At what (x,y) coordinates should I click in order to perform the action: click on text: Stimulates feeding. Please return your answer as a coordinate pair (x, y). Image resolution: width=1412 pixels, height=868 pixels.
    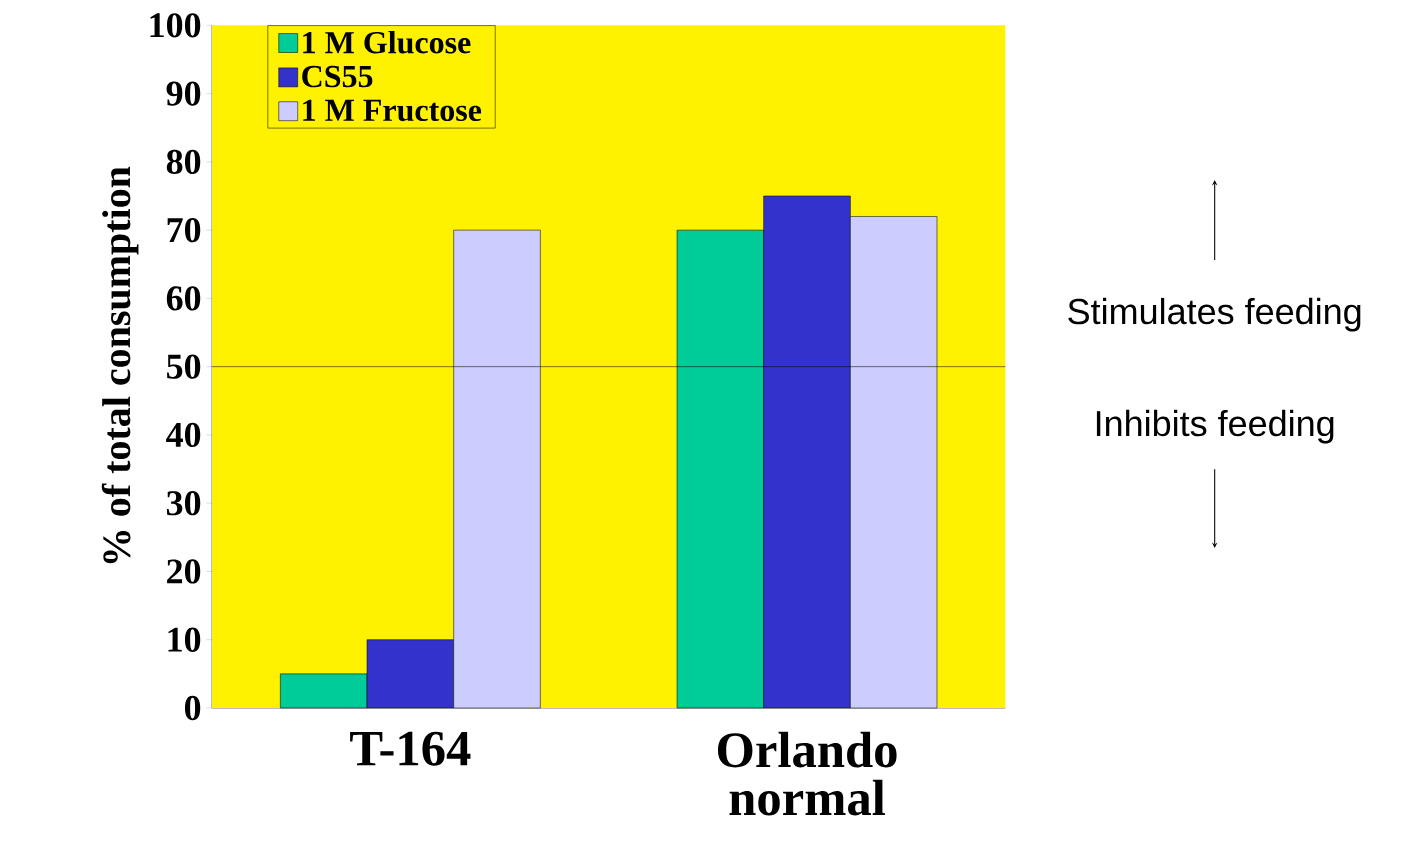
    Looking at the image, I should click on (1214, 314).